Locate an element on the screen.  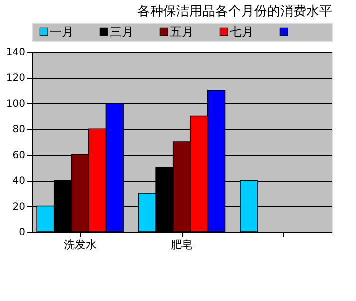
y-tick-label: 40 is located at coordinates (19, 182).